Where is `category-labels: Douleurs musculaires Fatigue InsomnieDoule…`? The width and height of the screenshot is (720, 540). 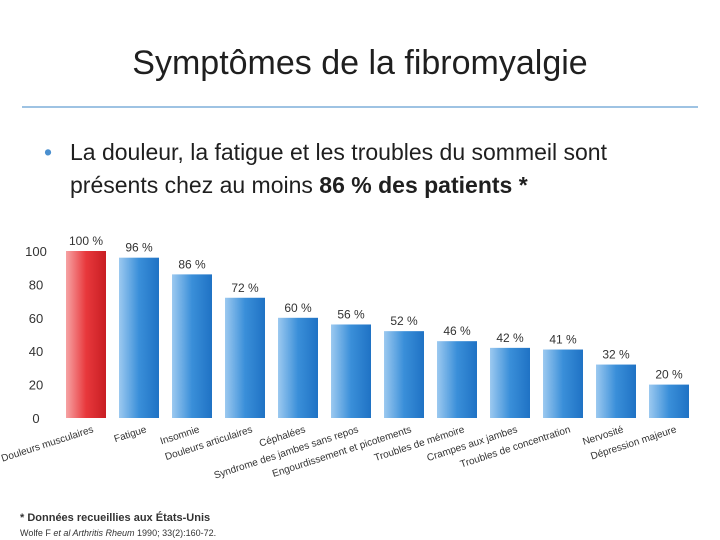
category-labels: Douleurs musculaires Fatigue InsomnieDoule… is located at coordinates (339, 452).